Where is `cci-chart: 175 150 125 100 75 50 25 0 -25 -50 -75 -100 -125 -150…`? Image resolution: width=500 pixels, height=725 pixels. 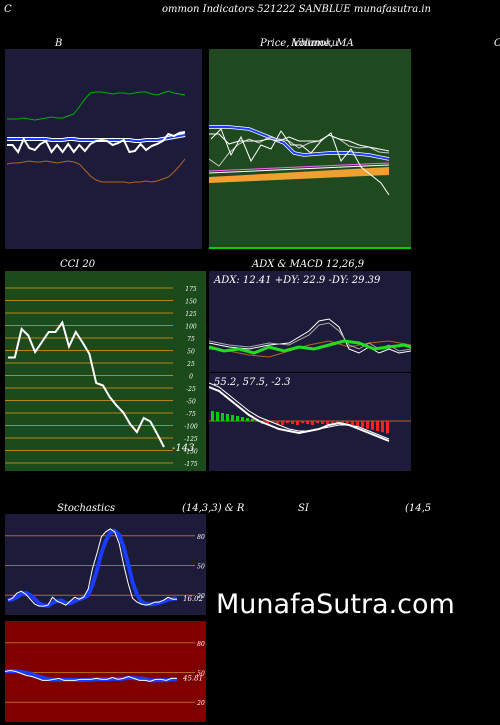 cci-chart: 175 150 125 100 75 50 25 0 -25 -50 -75 -100 -125 -150… is located at coordinates (101, 377).